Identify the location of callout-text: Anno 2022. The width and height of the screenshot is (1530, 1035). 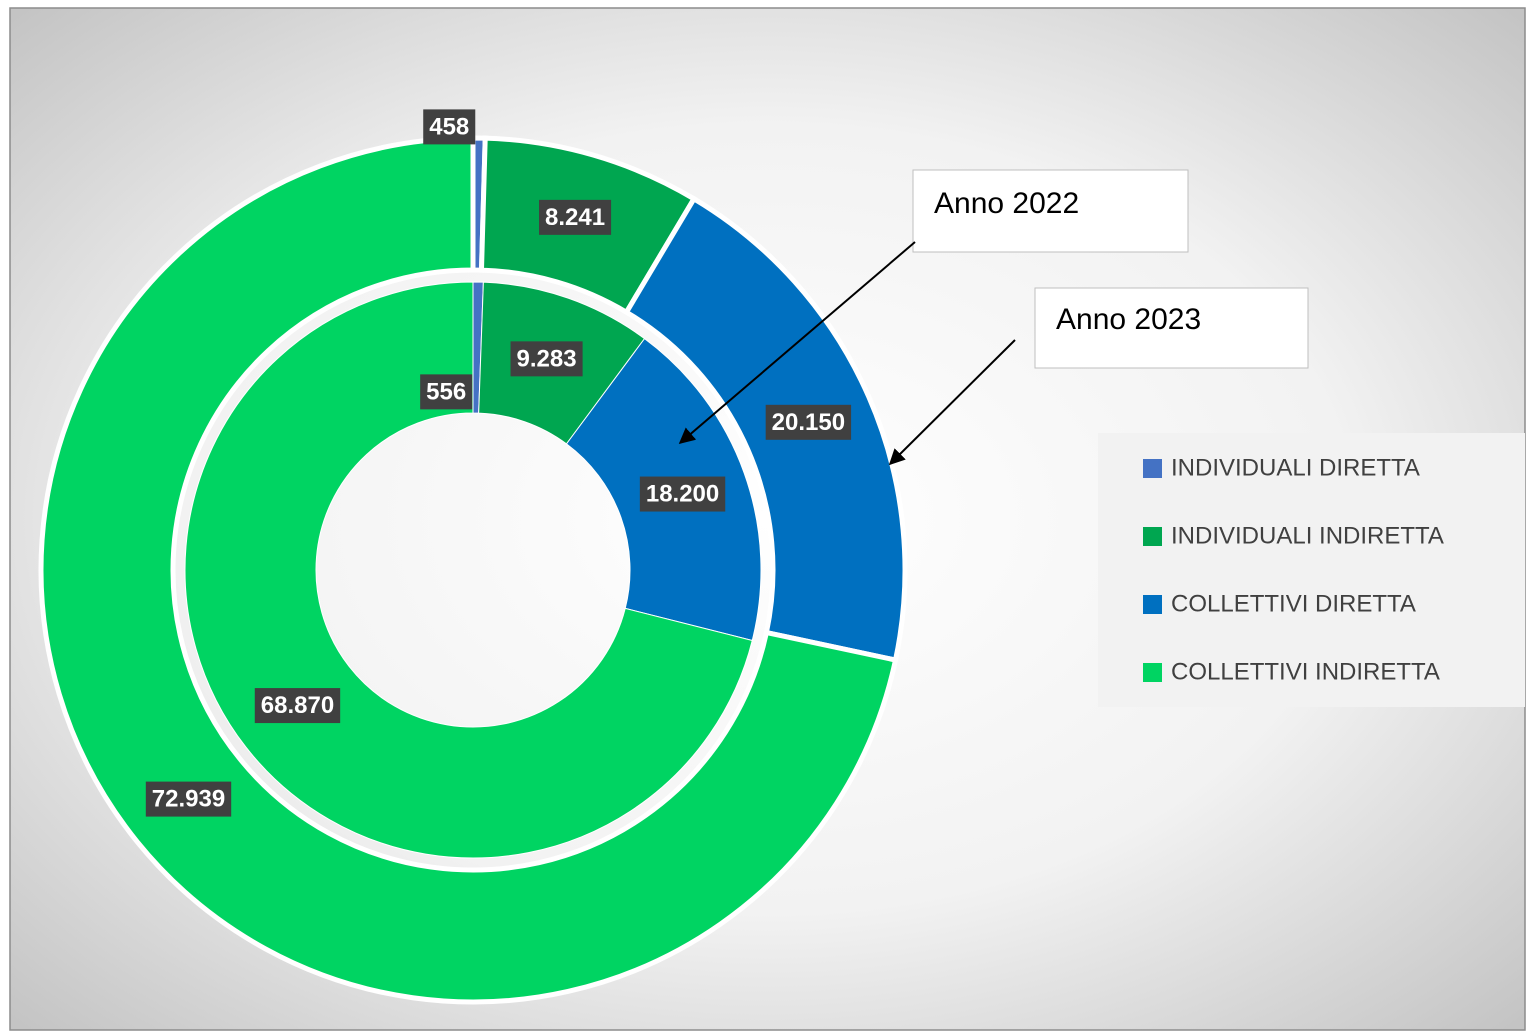
(1006, 203).